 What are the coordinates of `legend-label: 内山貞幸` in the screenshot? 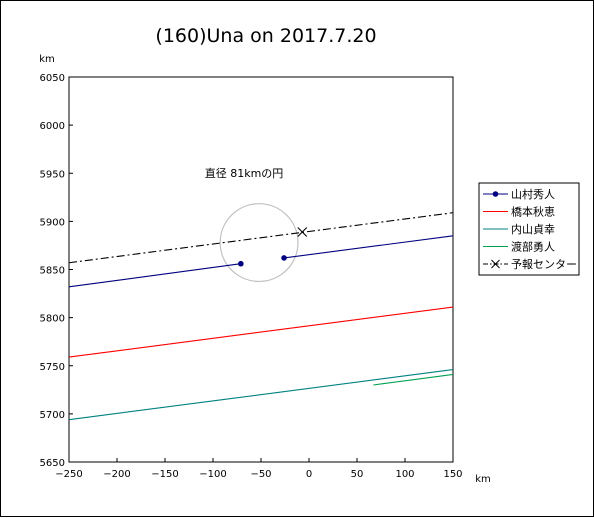 It's located at (533, 229).